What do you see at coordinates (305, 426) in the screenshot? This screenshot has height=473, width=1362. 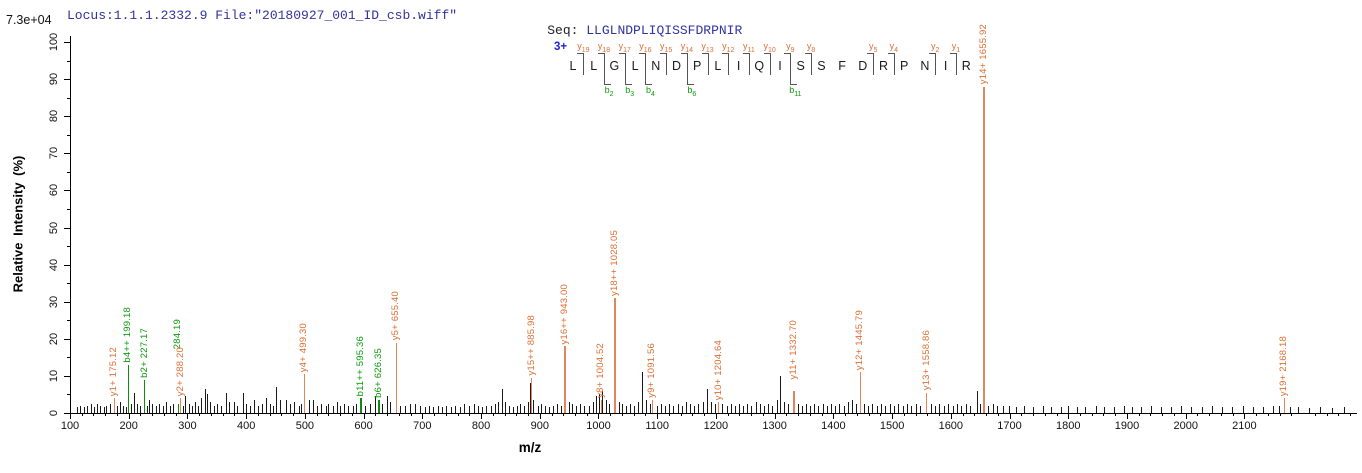 I see `x-tick-label: 500` at bounding box center [305, 426].